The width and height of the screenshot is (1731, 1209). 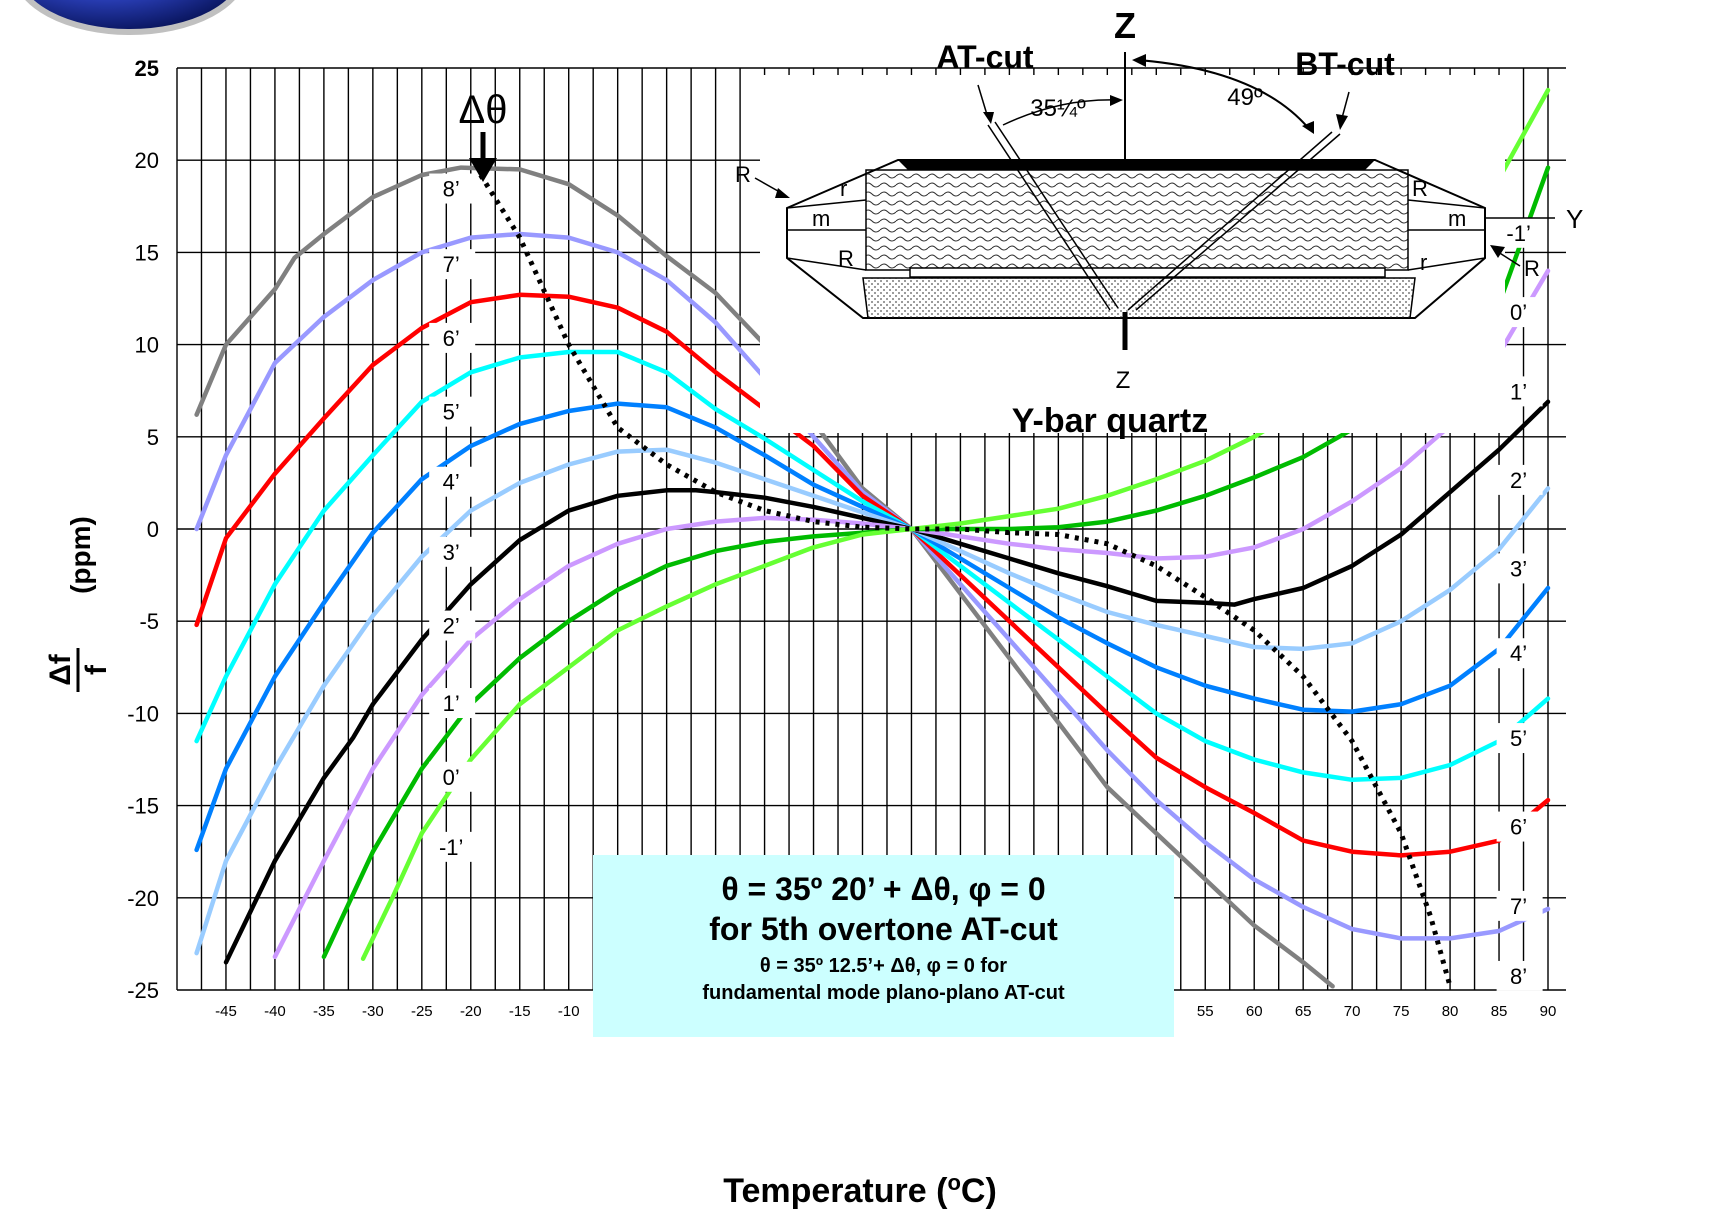 What do you see at coordinates (883, 929) in the screenshot?
I see `formula-line-2: for 5th overtone AT-cut` at bounding box center [883, 929].